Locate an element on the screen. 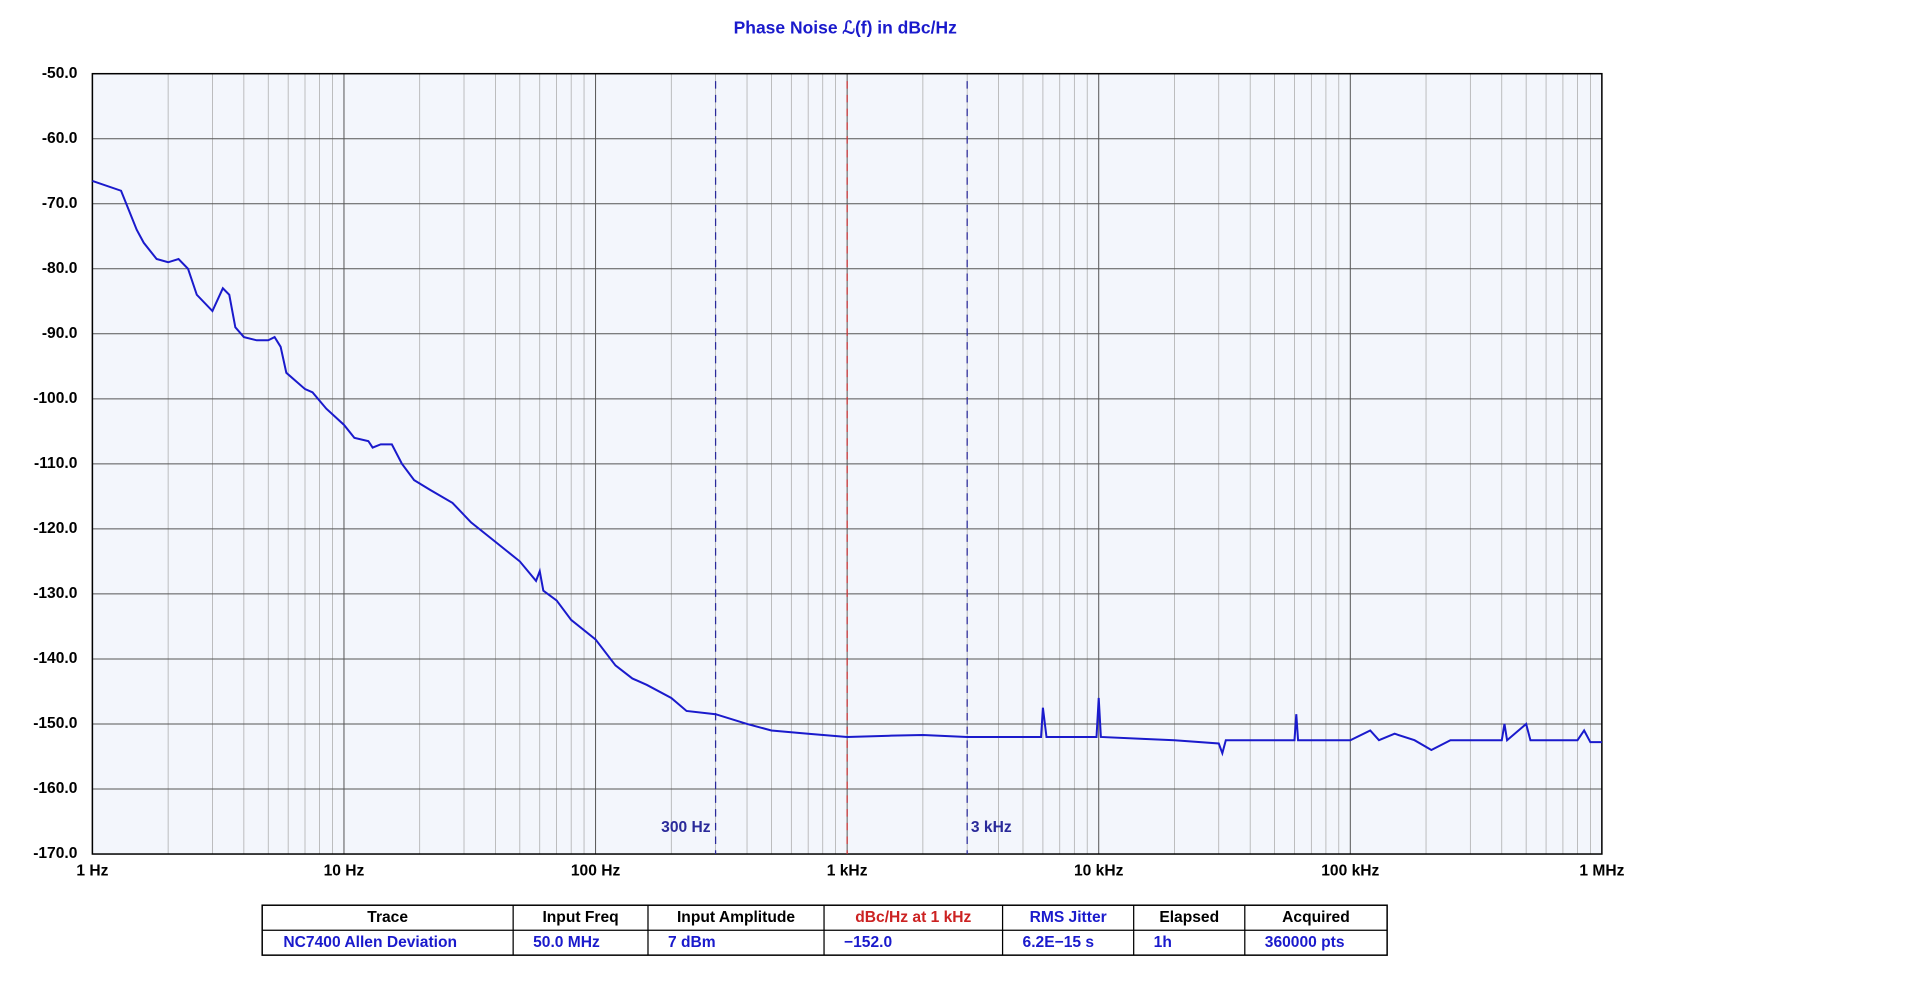  y-tick-label: -50.0 is located at coordinates (60, 73).